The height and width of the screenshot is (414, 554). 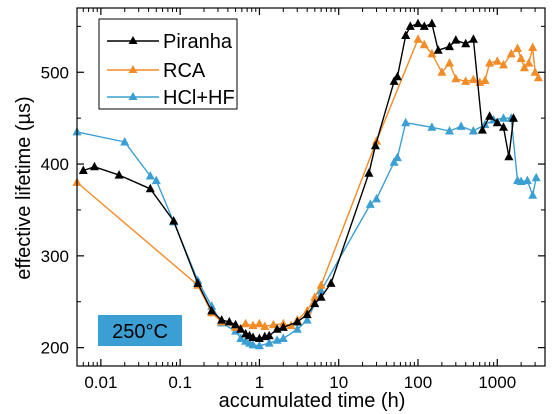 I want to click on x-tick-label: 0.01, so click(x=100, y=382).